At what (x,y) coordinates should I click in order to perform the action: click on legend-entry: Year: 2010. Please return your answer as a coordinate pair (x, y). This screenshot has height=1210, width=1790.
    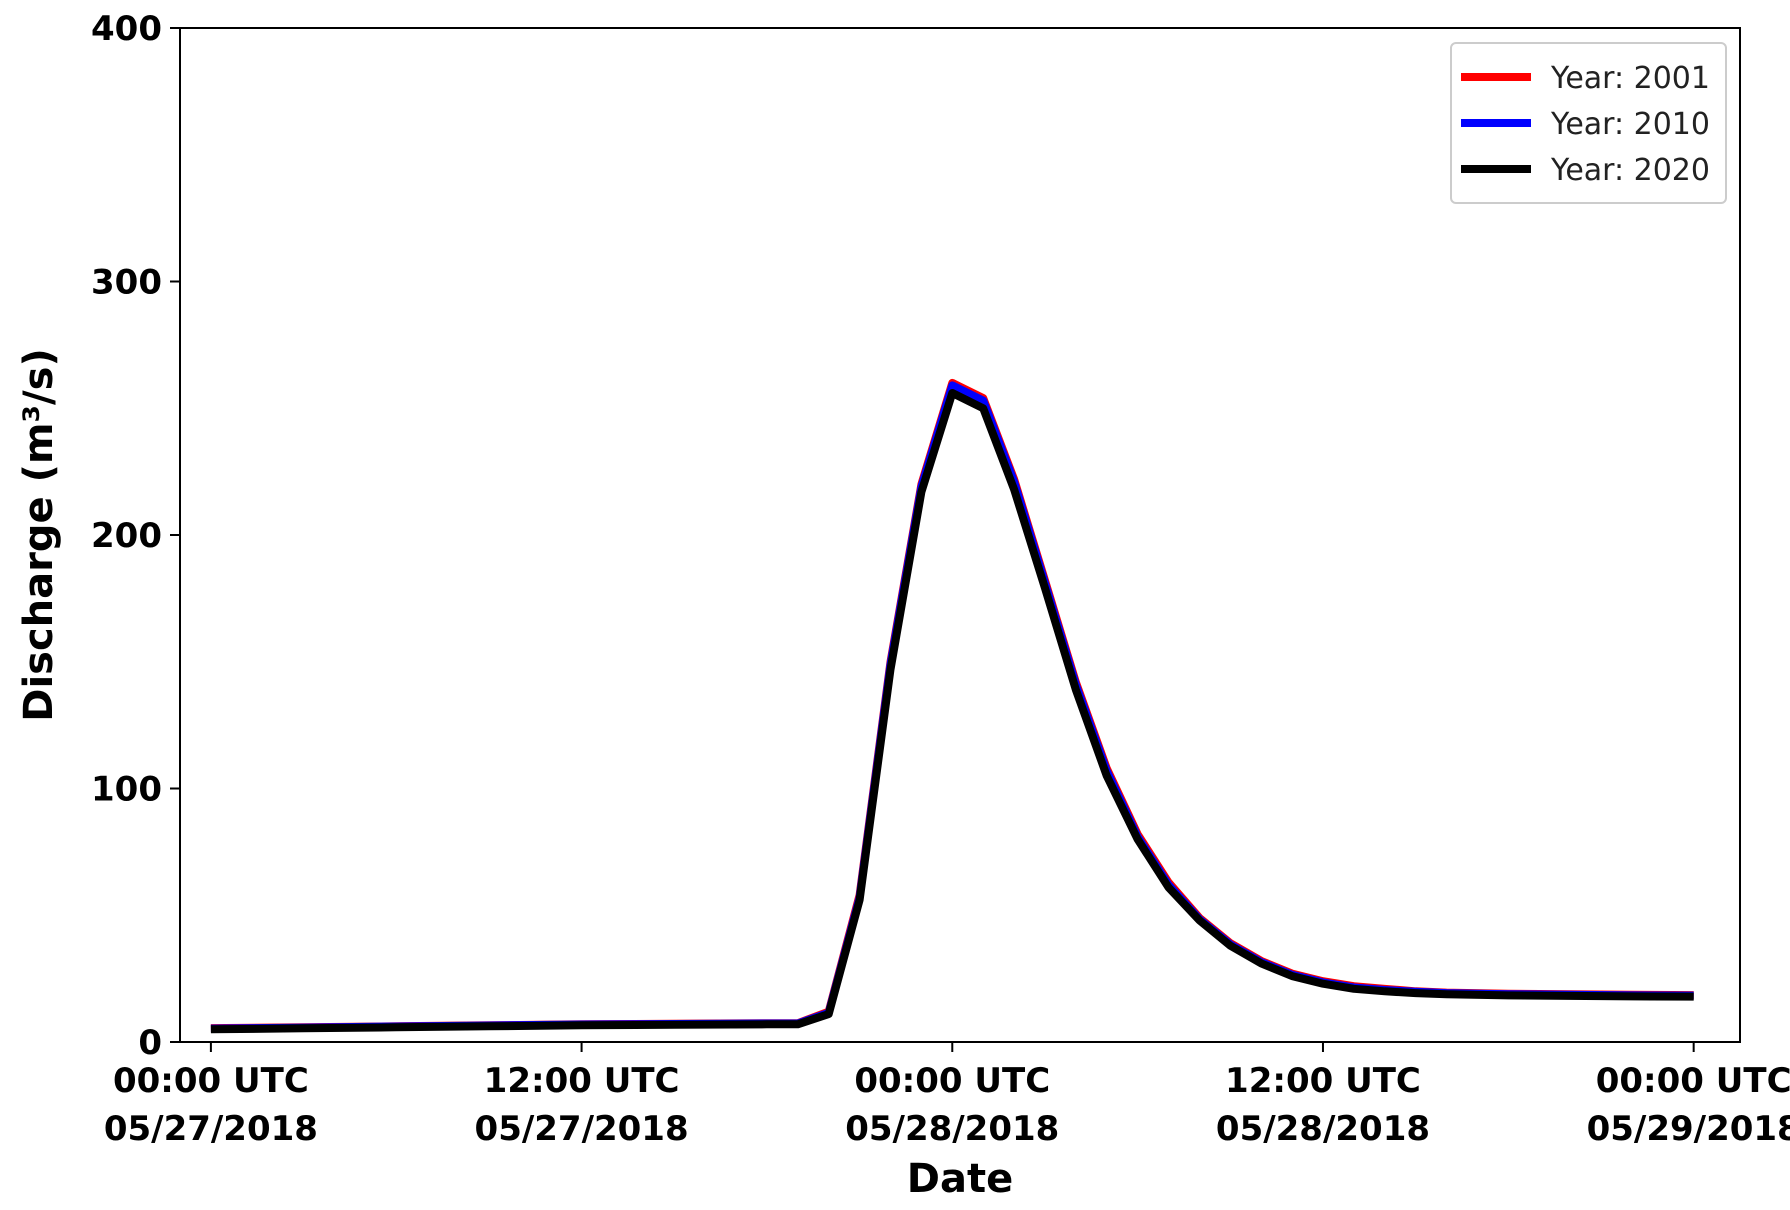
    Looking at the image, I should click on (1630, 124).